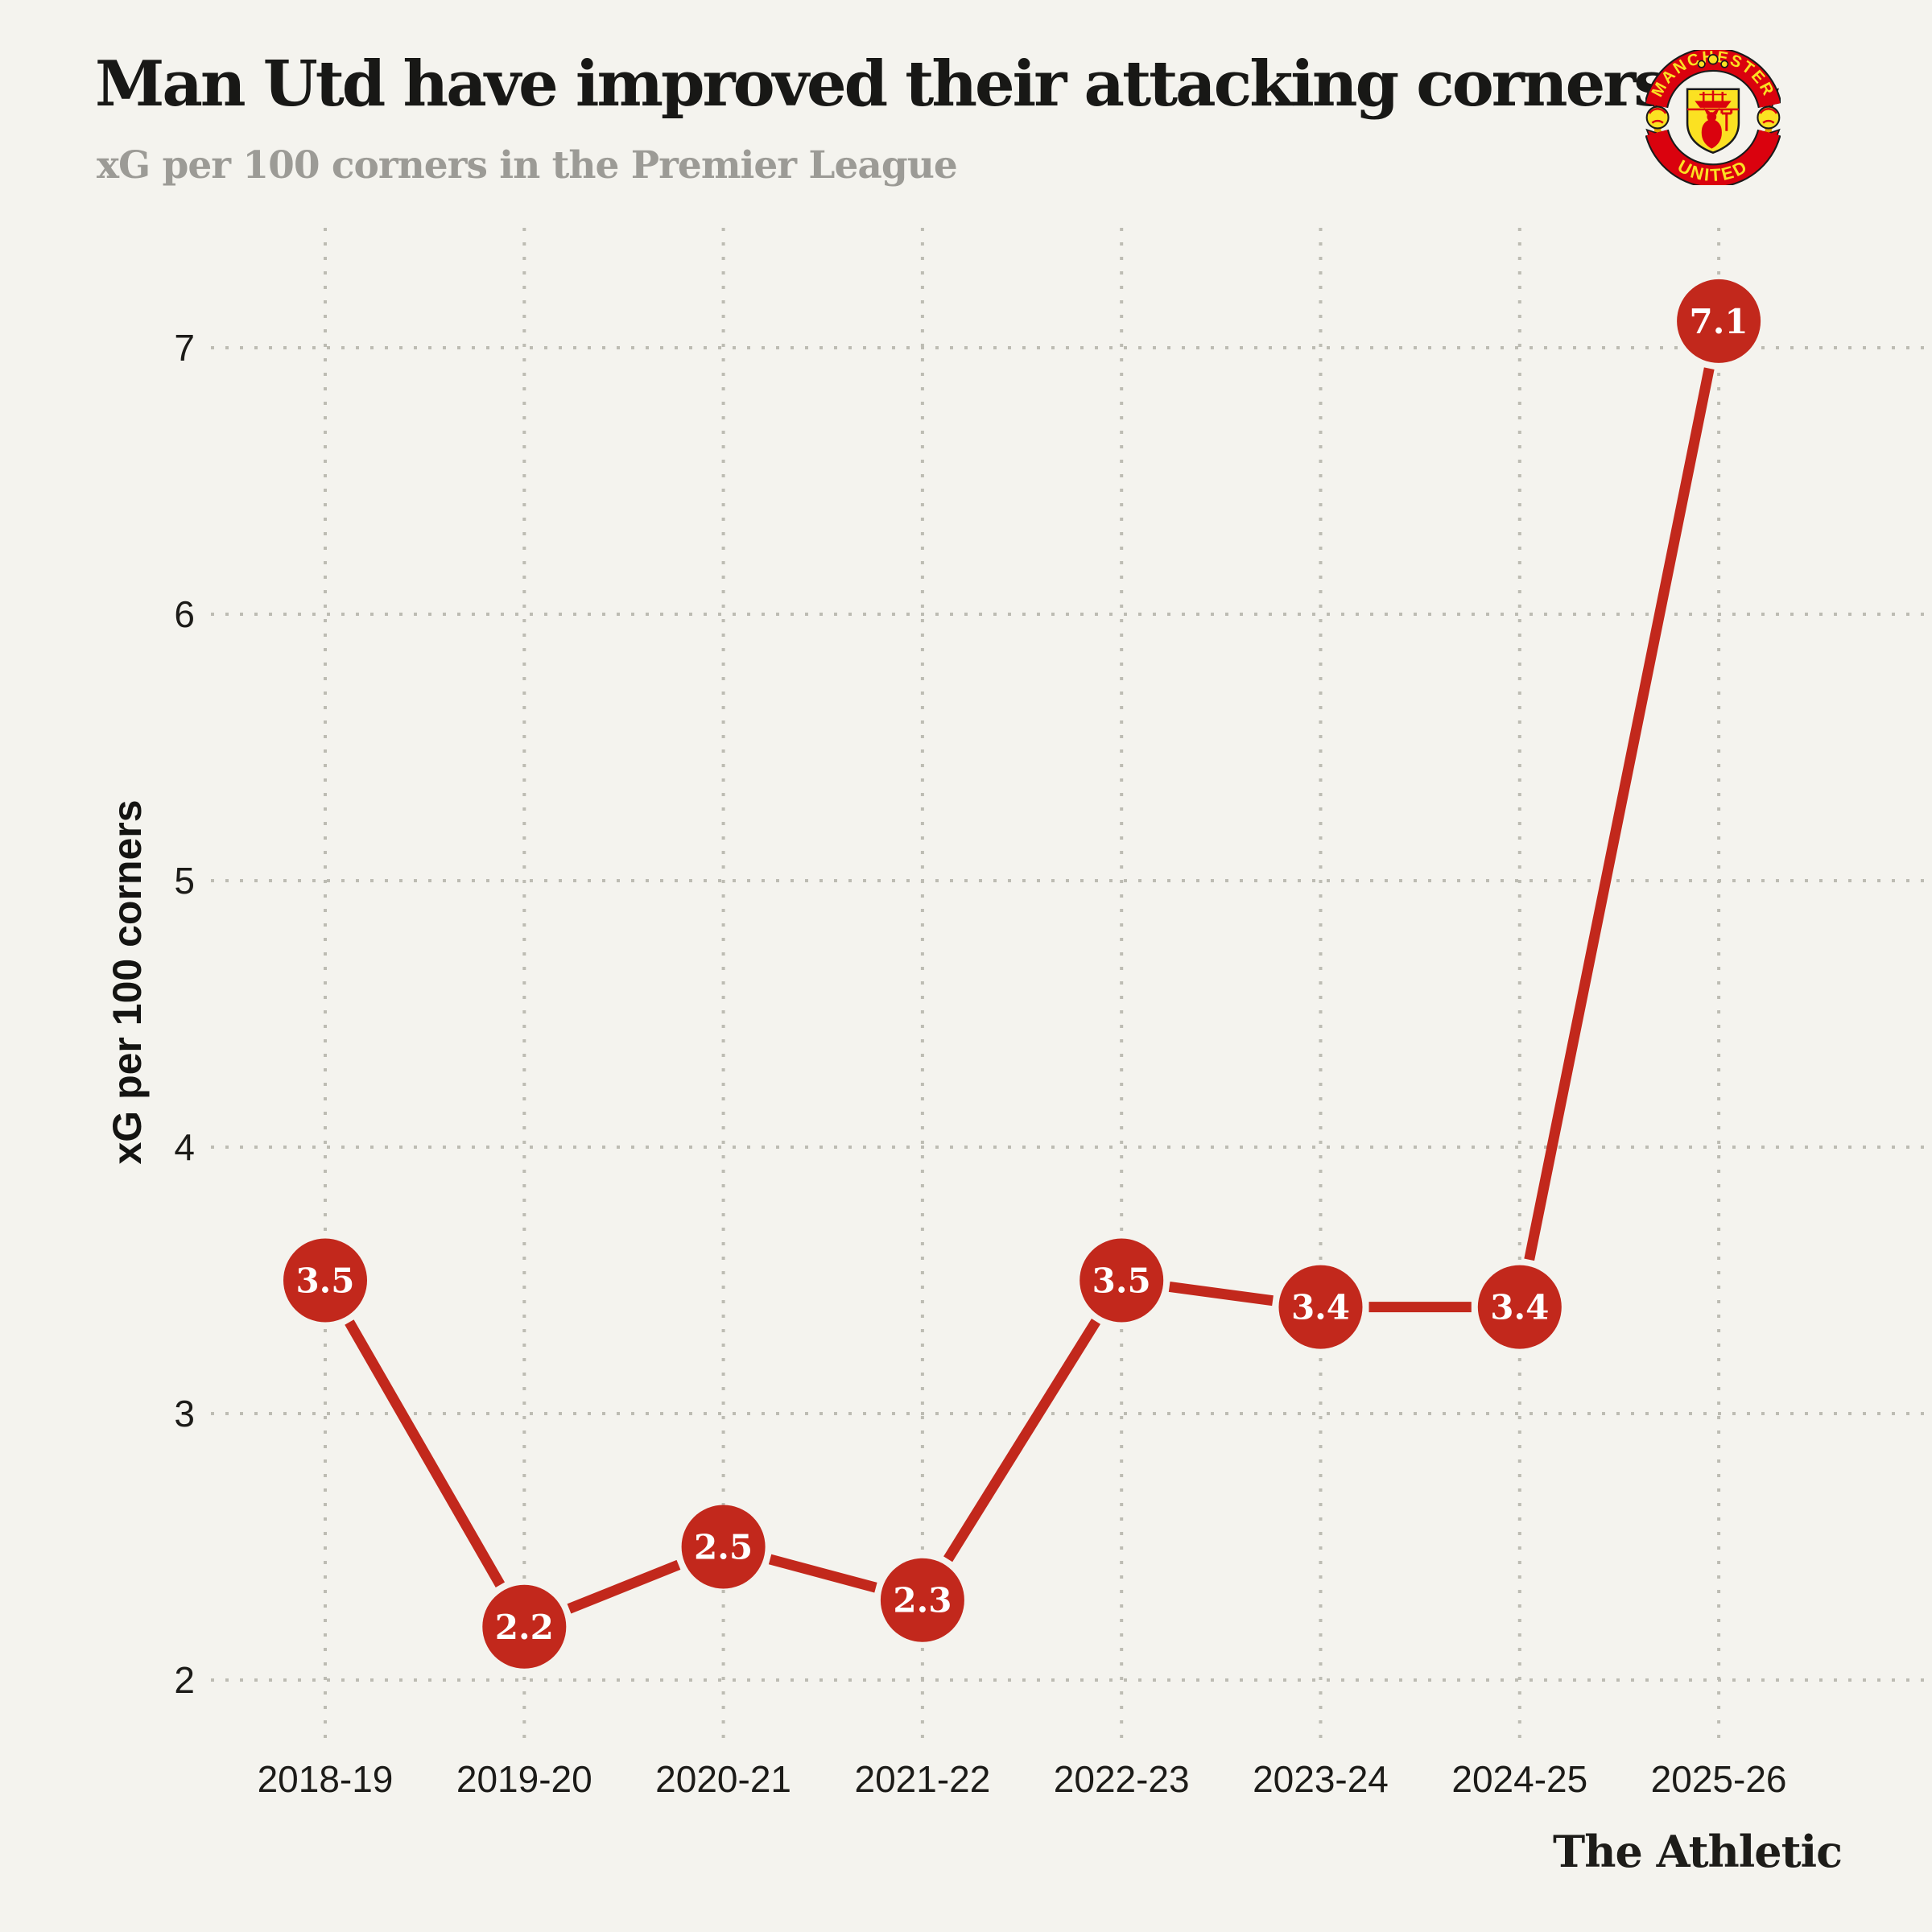  What do you see at coordinates (184, 1147) in the screenshot?
I see `y-tick-label: 4` at bounding box center [184, 1147].